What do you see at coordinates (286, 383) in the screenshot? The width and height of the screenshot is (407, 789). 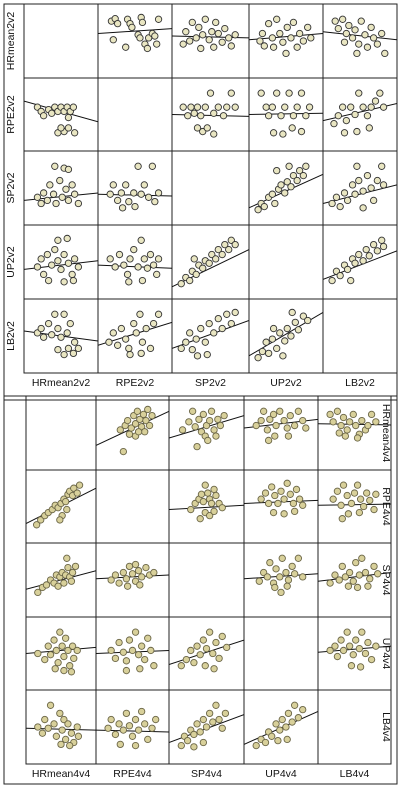 I see `column-label: UP2v2` at bounding box center [286, 383].